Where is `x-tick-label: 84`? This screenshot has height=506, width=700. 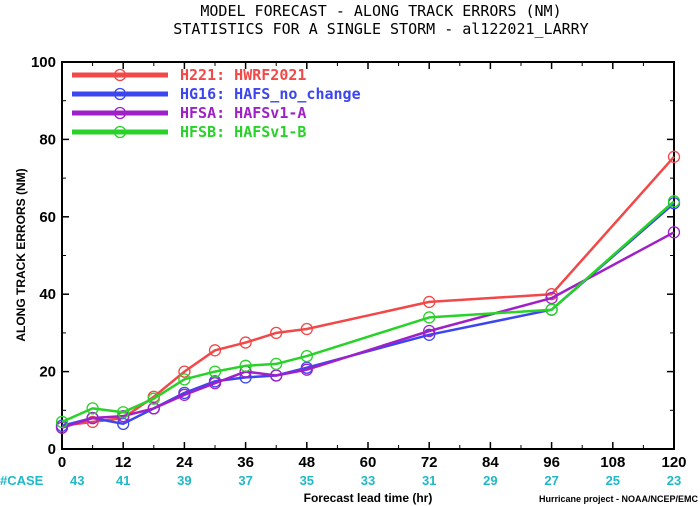
x-tick-label: 84 is located at coordinates (490, 462).